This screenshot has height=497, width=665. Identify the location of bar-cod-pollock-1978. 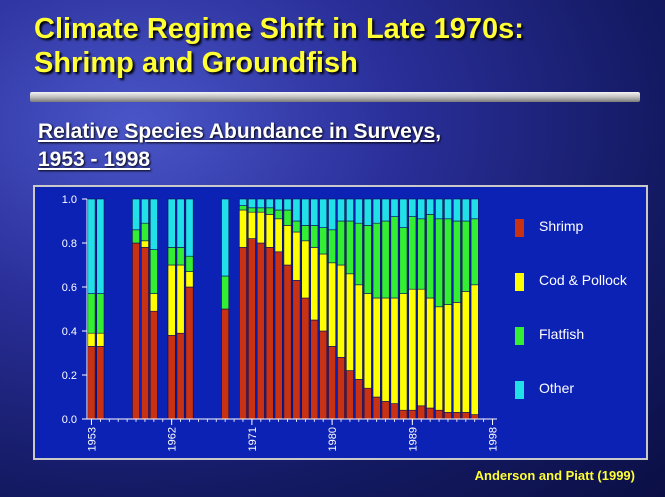
(314, 284).